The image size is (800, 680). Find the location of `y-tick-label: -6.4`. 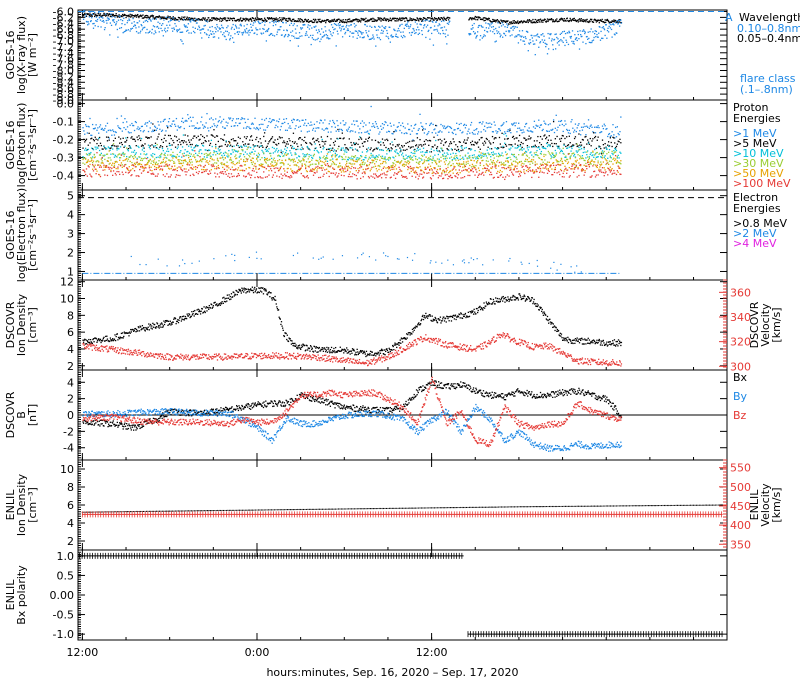

y-tick-label: -6.4 is located at coordinates (63, 23).